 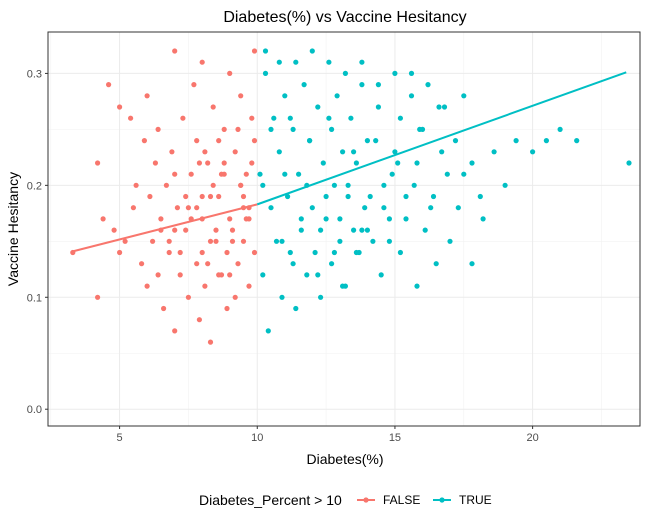 What do you see at coordinates (442, 500) in the screenshot?
I see `legend-key-point-true` at bounding box center [442, 500].